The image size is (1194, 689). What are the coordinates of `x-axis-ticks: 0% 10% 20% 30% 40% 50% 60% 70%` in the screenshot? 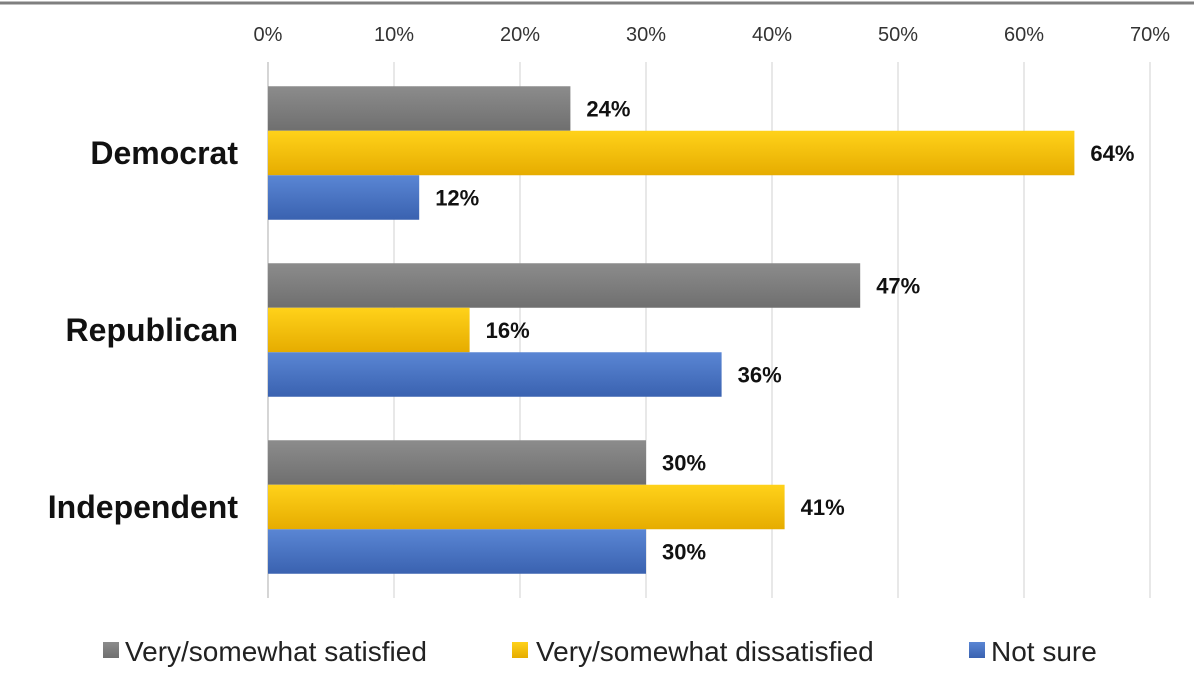 It's located at (712, 35).